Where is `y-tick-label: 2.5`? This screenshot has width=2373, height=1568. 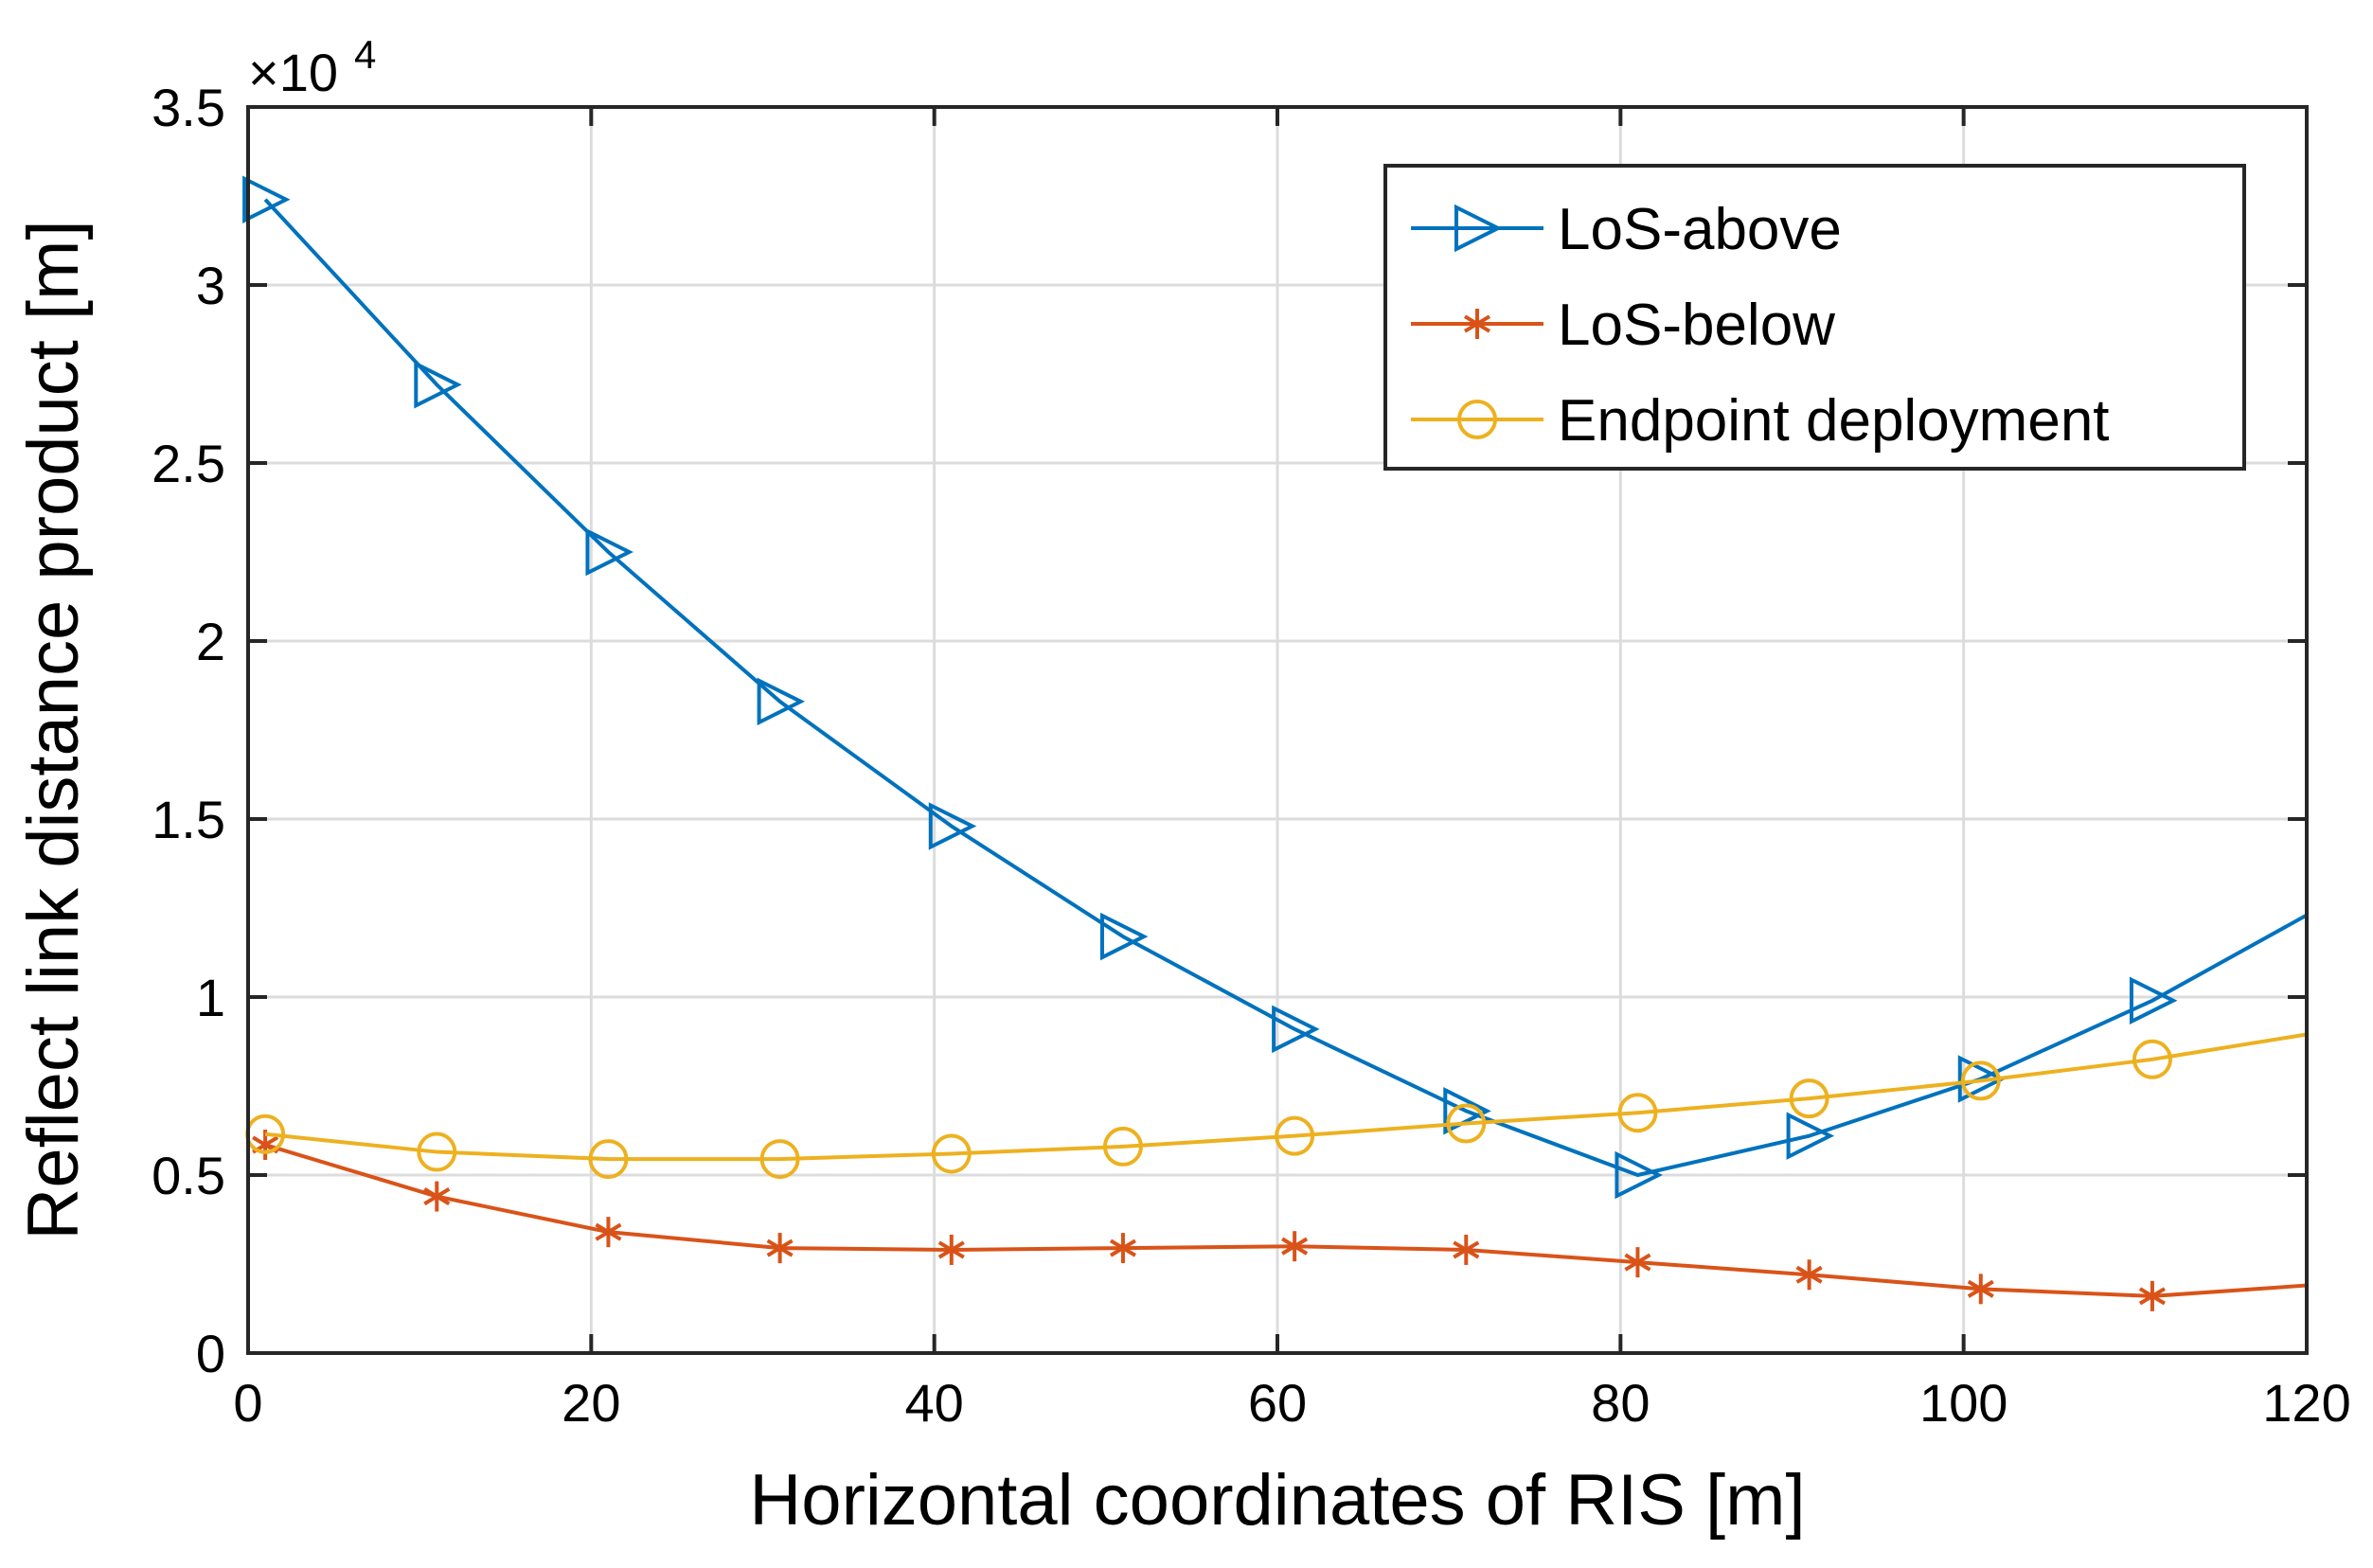
y-tick-label: 2.5 is located at coordinates (188, 463).